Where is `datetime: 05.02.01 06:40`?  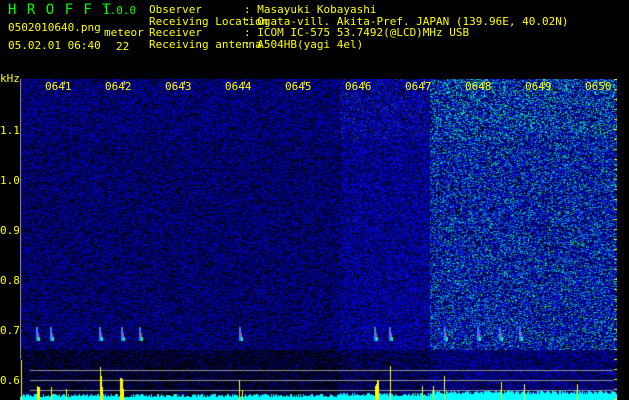
datetime: 05.02.01 06:40 is located at coordinates (54, 45).